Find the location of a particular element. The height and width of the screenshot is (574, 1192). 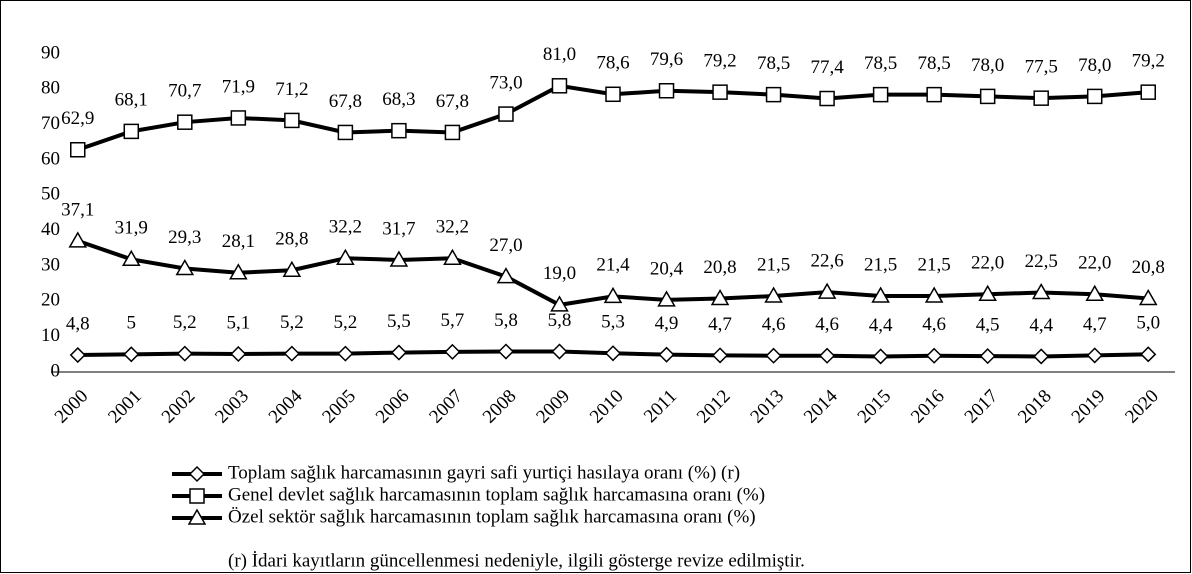

data-label: 5,2 is located at coordinates (292, 322).